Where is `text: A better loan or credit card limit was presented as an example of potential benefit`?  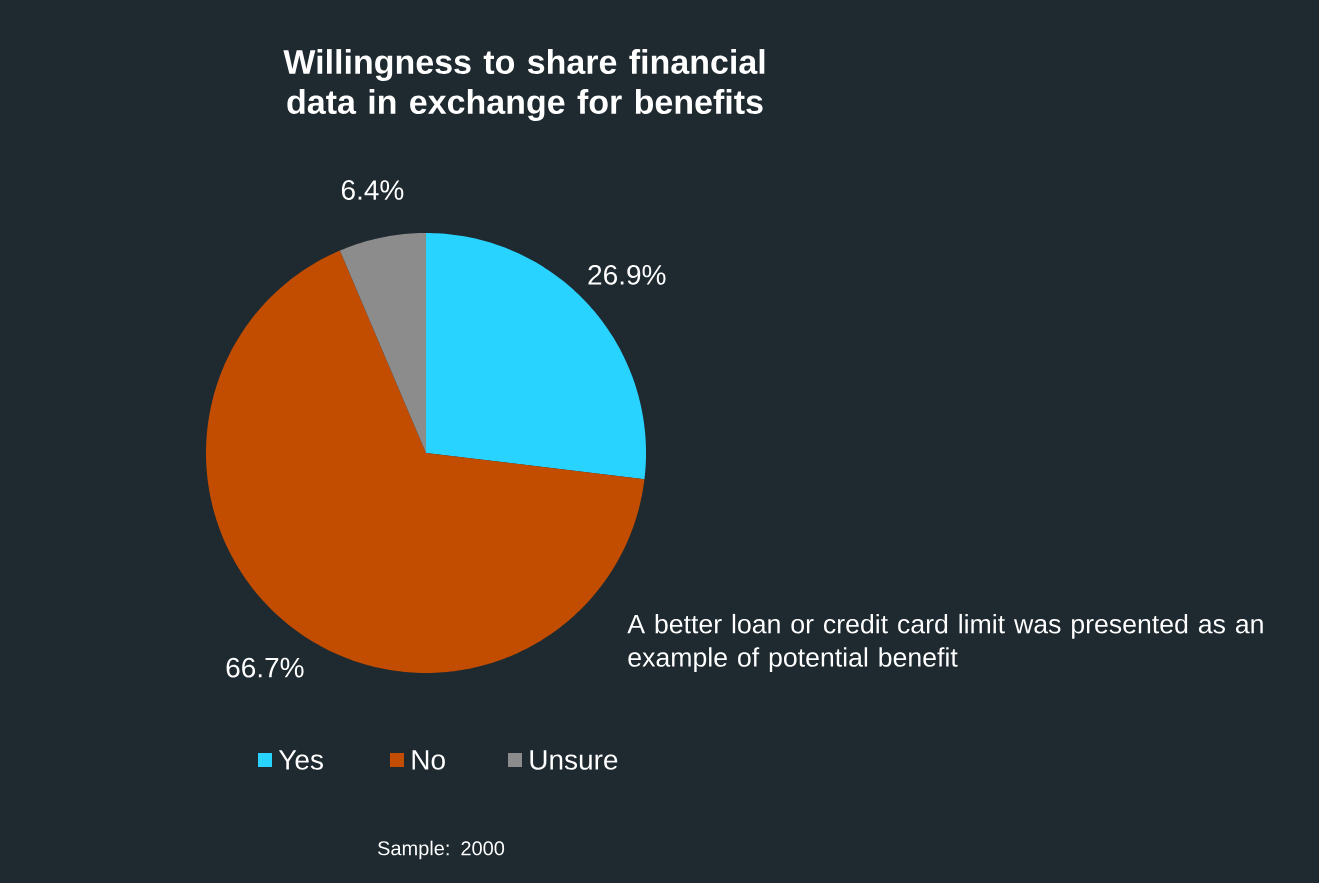 text: A better loan or credit card limit was presented as an example of potential benefit is located at coordinates (945, 643).